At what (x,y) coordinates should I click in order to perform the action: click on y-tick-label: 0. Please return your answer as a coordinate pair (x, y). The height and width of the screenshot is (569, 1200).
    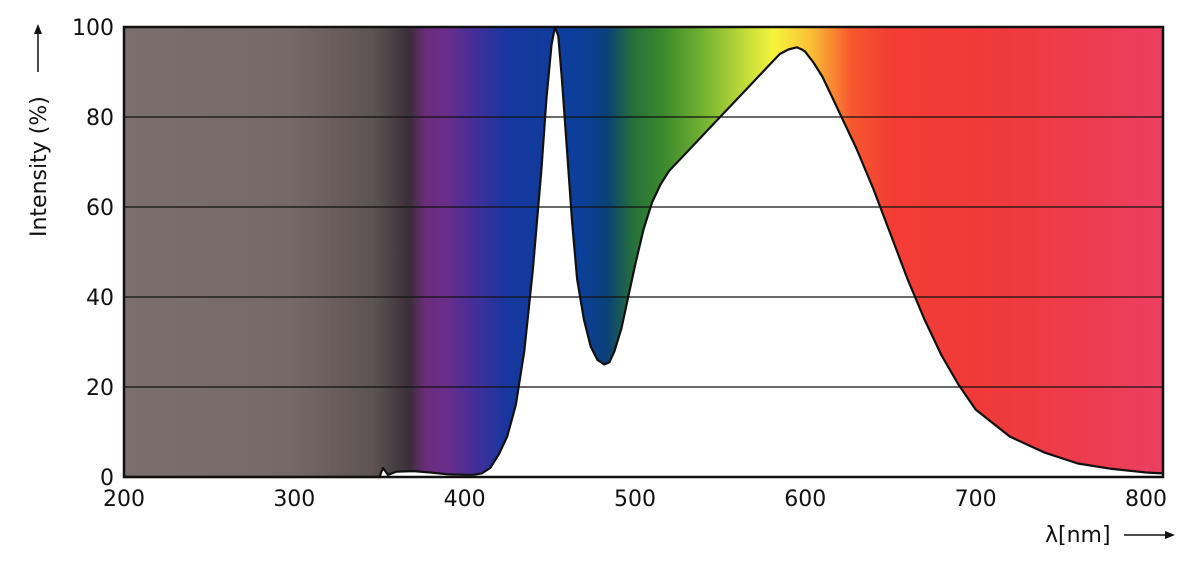
    Looking at the image, I should click on (107, 478).